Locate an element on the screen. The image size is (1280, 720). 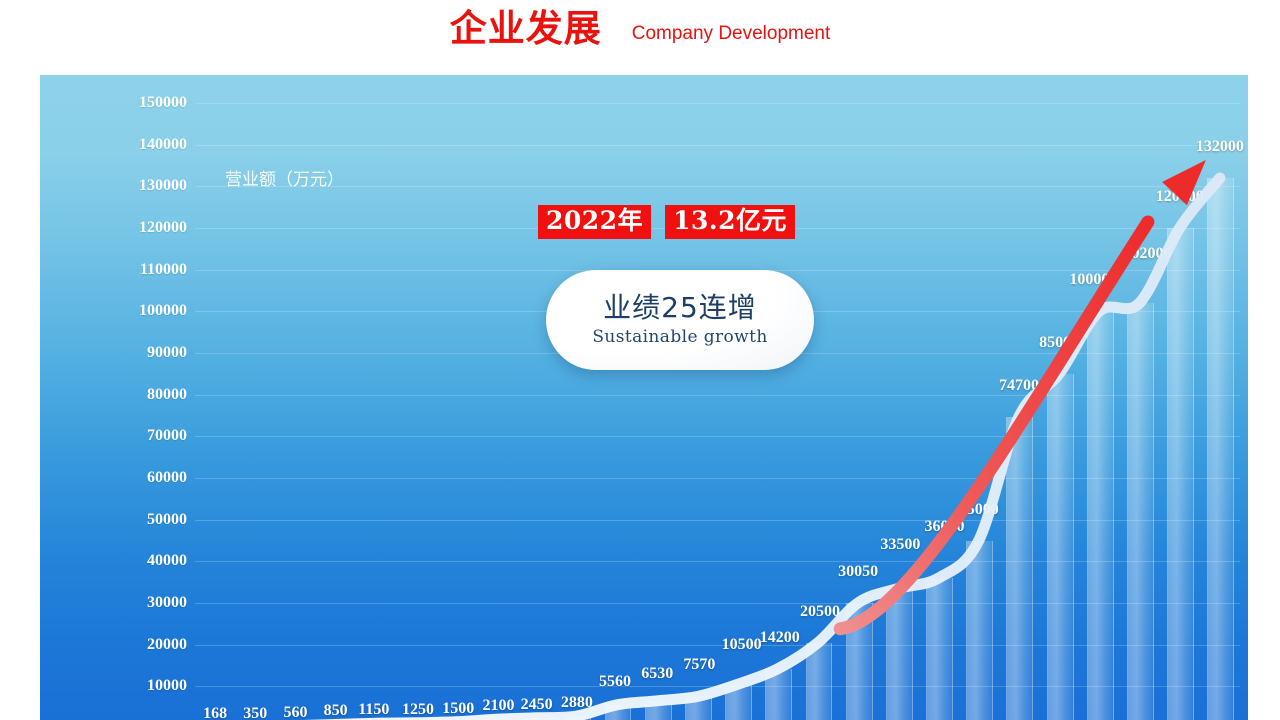
y-tick-label: 20000 is located at coordinates (167, 644).